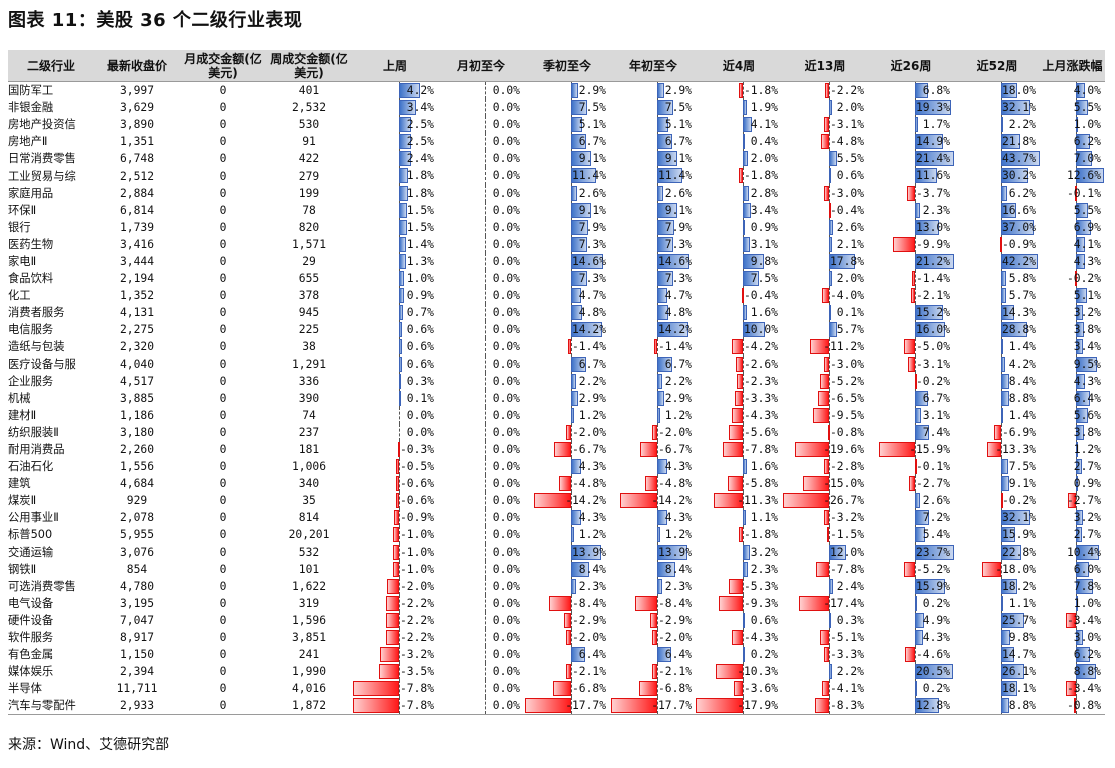  What do you see at coordinates (136, 159) in the screenshot?
I see `value-cell: 6,748` at bounding box center [136, 159].